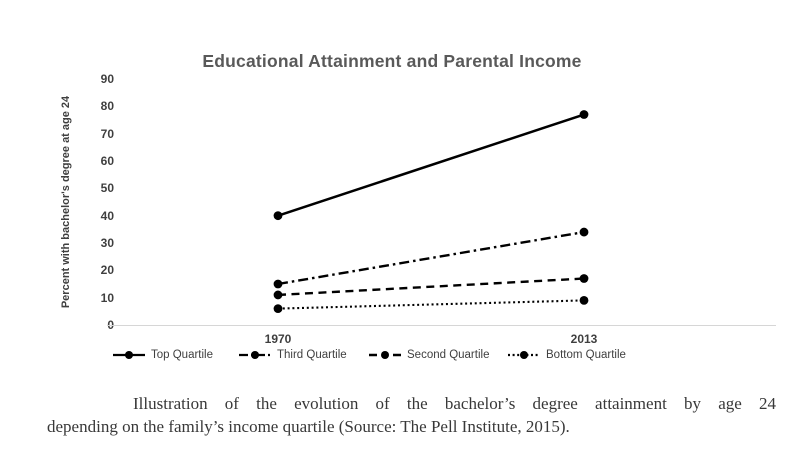 The width and height of the screenshot is (790, 461). Describe the element at coordinates (584, 300) in the screenshot. I see `marker-bottom-quartile-2013` at that location.